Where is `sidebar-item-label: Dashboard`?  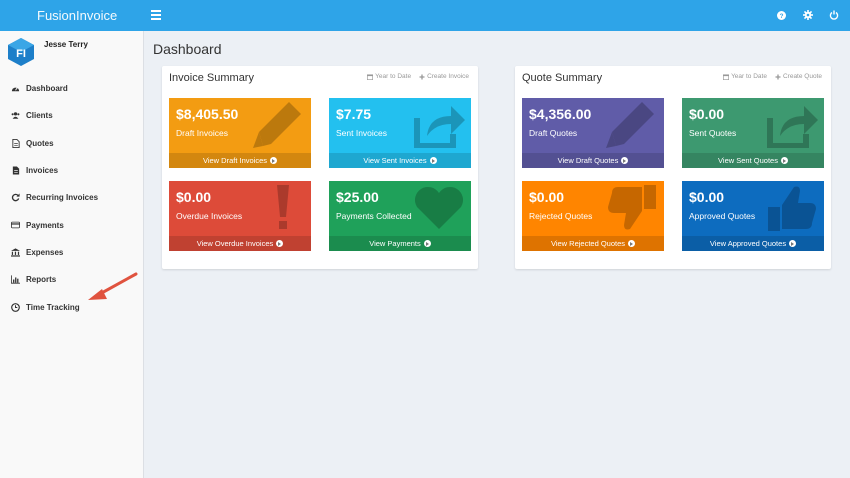
sidebar-item-label: Dashboard is located at coordinates (47, 89).